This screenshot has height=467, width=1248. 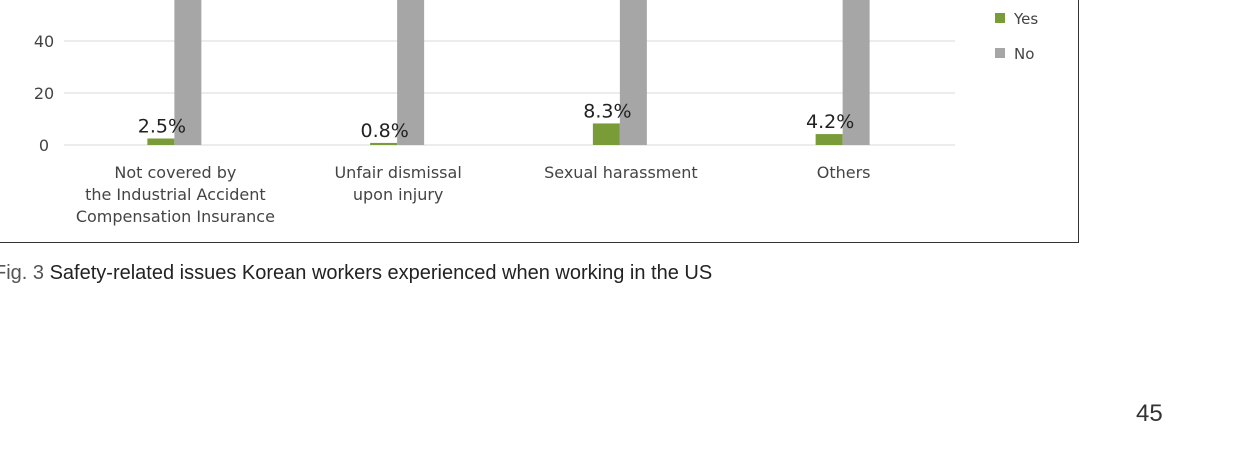 I want to click on y-tick-label: 40, so click(x=44, y=41).